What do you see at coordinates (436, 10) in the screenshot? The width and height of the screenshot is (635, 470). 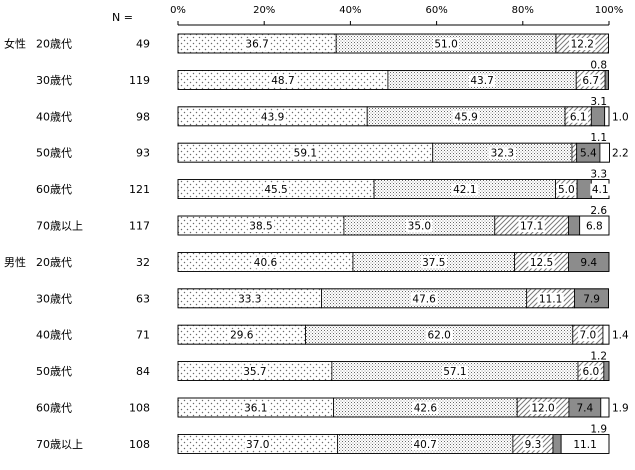 I see `x-tick-label: 60%` at bounding box center [436, 10].